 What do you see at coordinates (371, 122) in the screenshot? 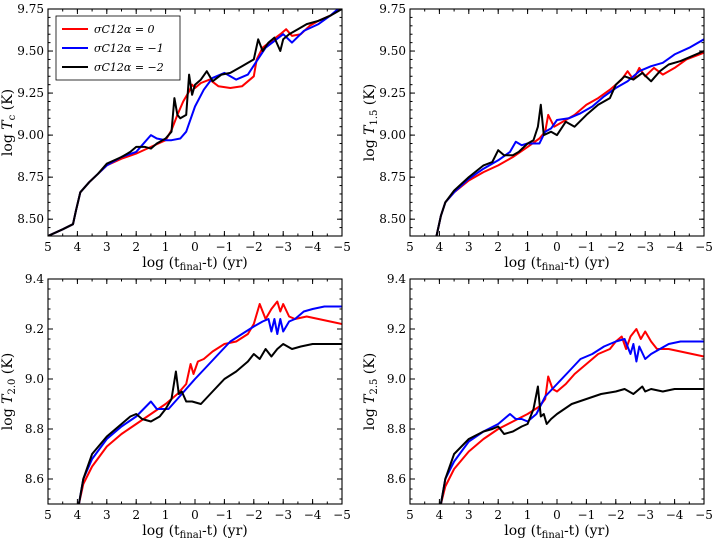
I see `y-axis-label: log T1.5 (K)` at bounding box center [371, 122].